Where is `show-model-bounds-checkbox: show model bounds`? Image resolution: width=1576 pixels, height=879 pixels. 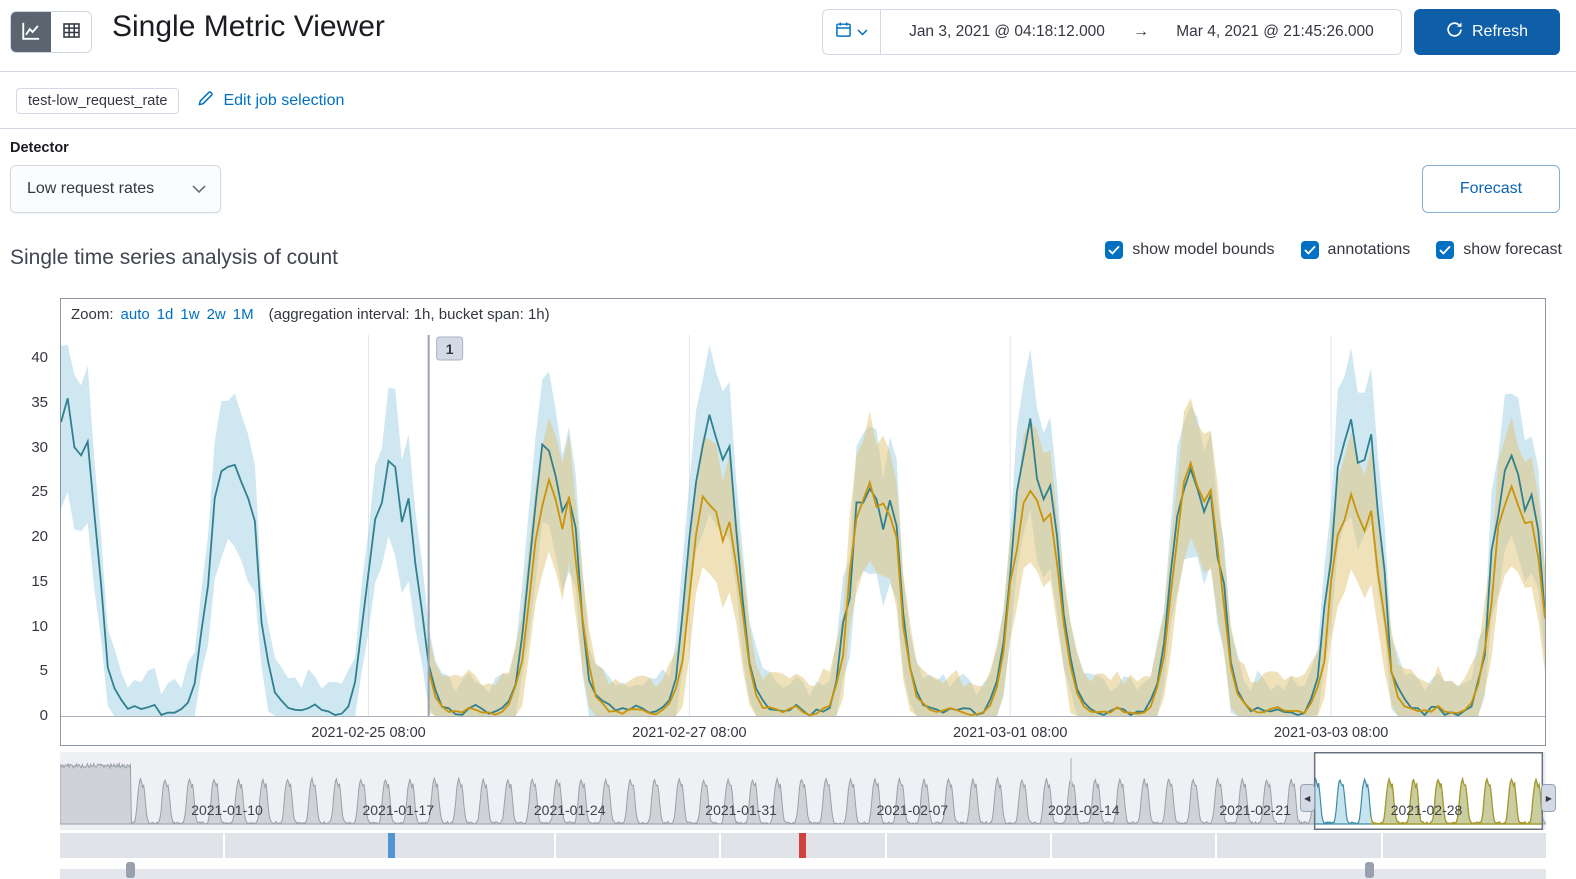 show-model-bounds-checkbox: show model bounds is located at coordinates (1190, 250).